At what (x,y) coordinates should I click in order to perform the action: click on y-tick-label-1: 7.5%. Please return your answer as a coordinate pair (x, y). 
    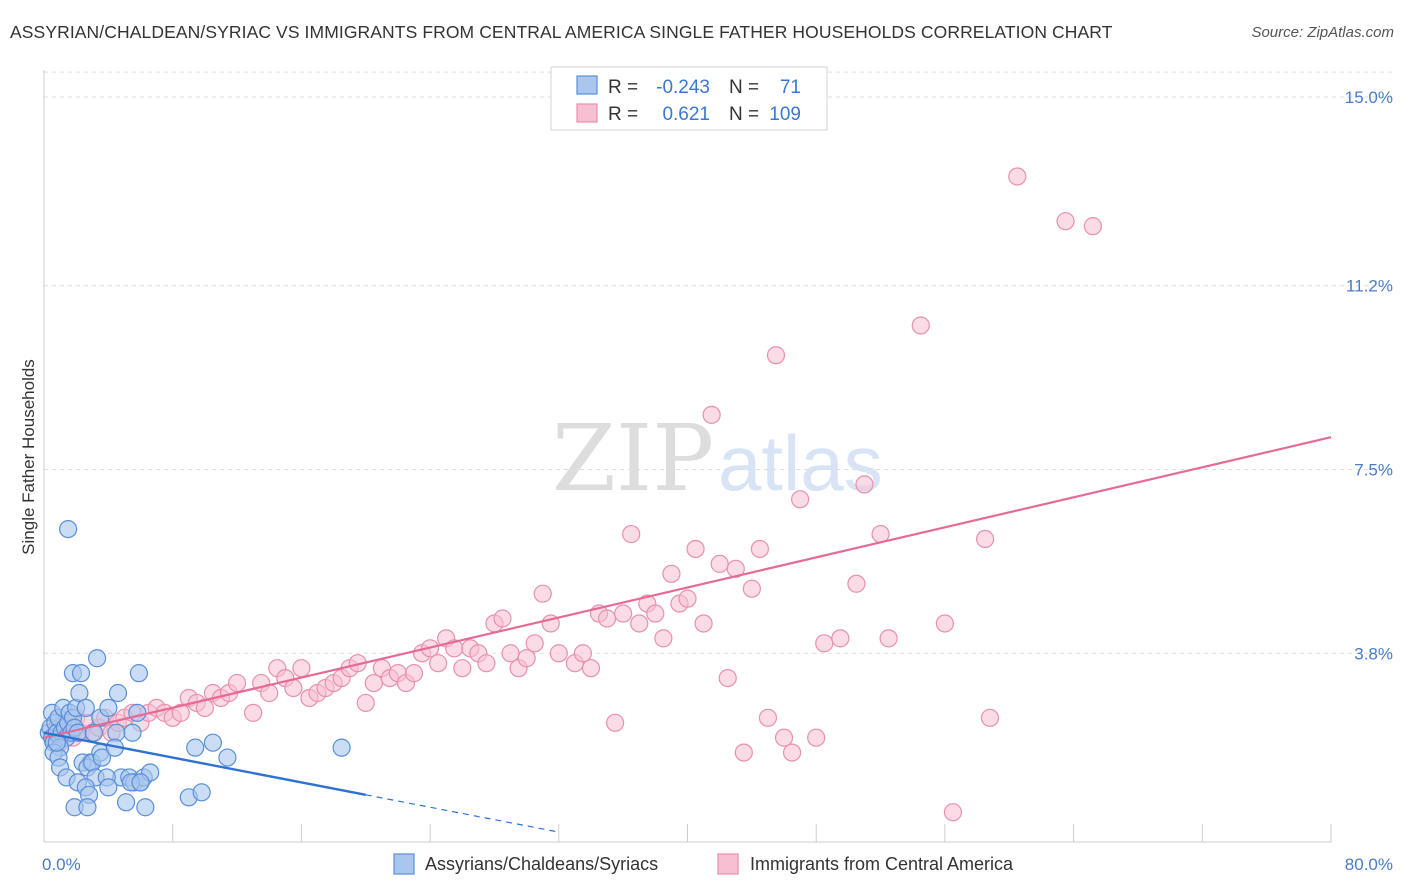
    Looking at the image, I should click on (1373, 470).